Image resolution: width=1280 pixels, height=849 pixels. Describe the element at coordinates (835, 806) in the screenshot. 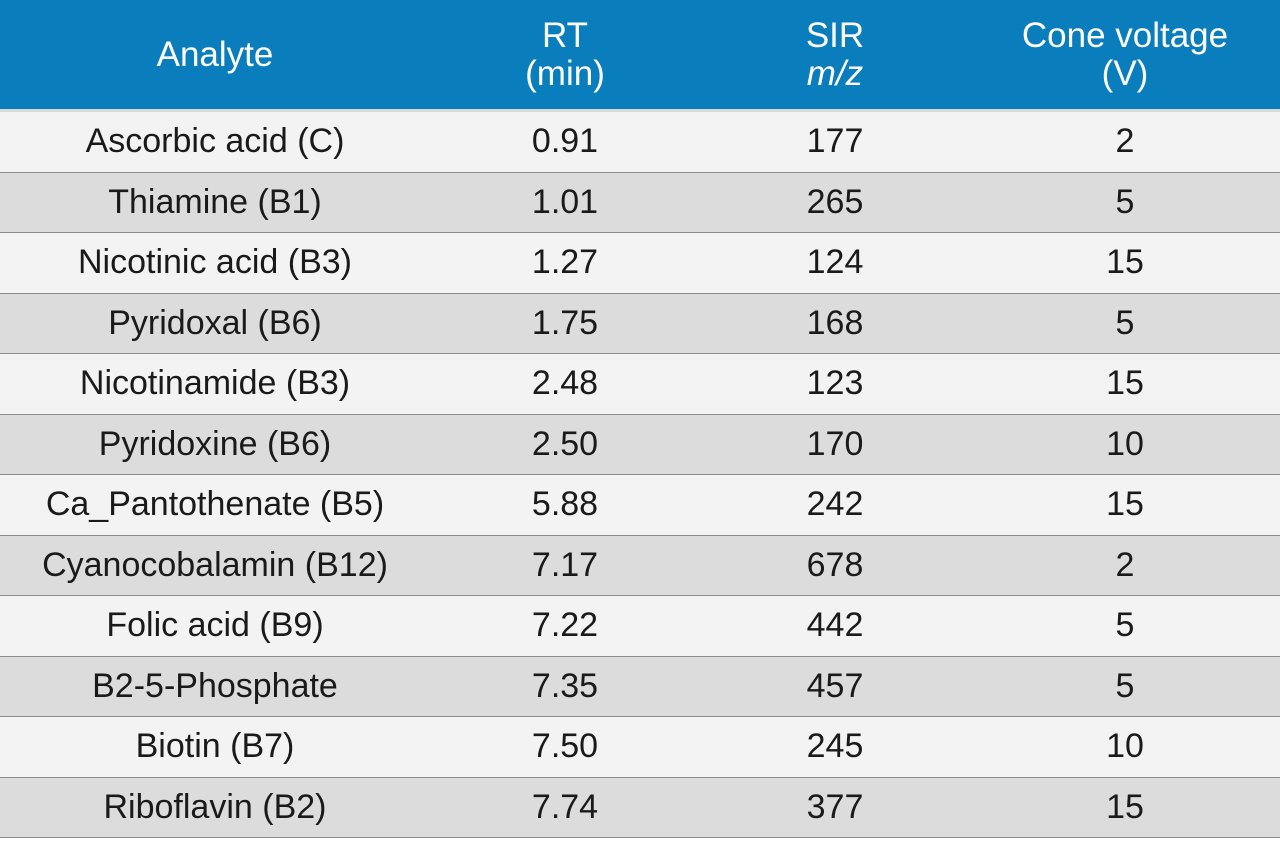

I see `cell-sir: 377` at that location.